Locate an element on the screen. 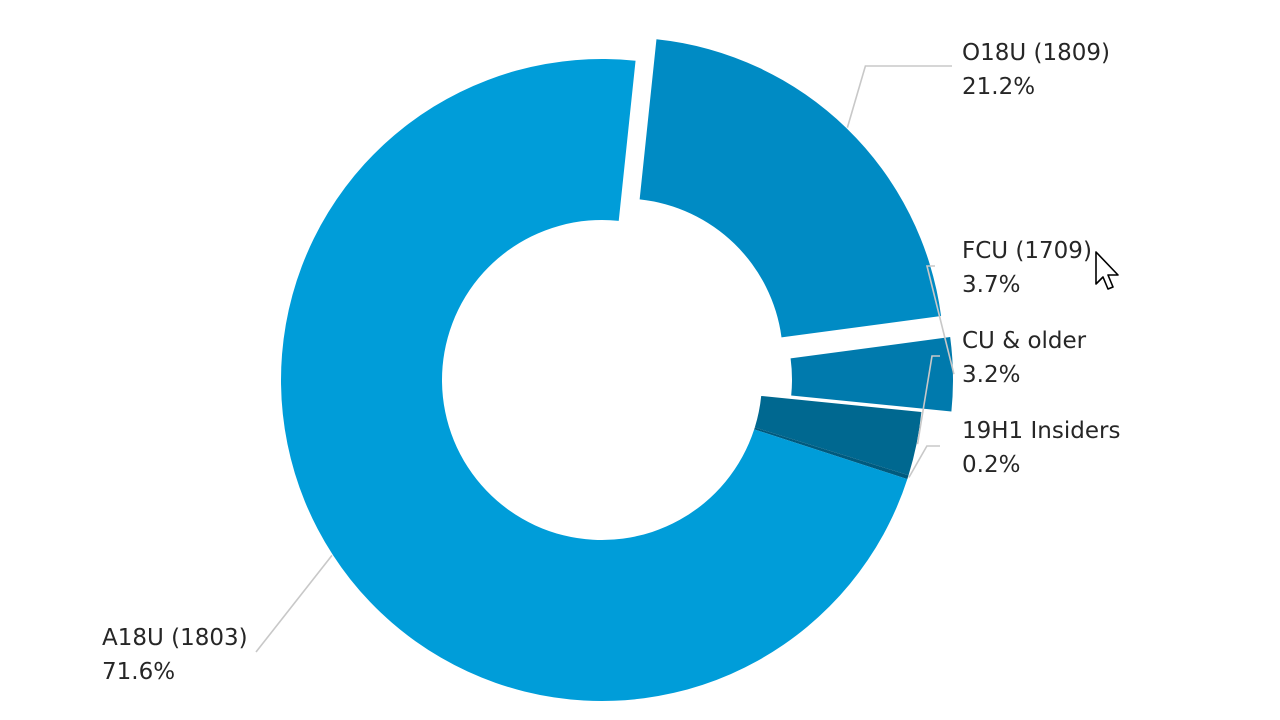 This screenshot has width=1280, height=720. mouse-pointer-icon is located at coordinates (1107, 270).